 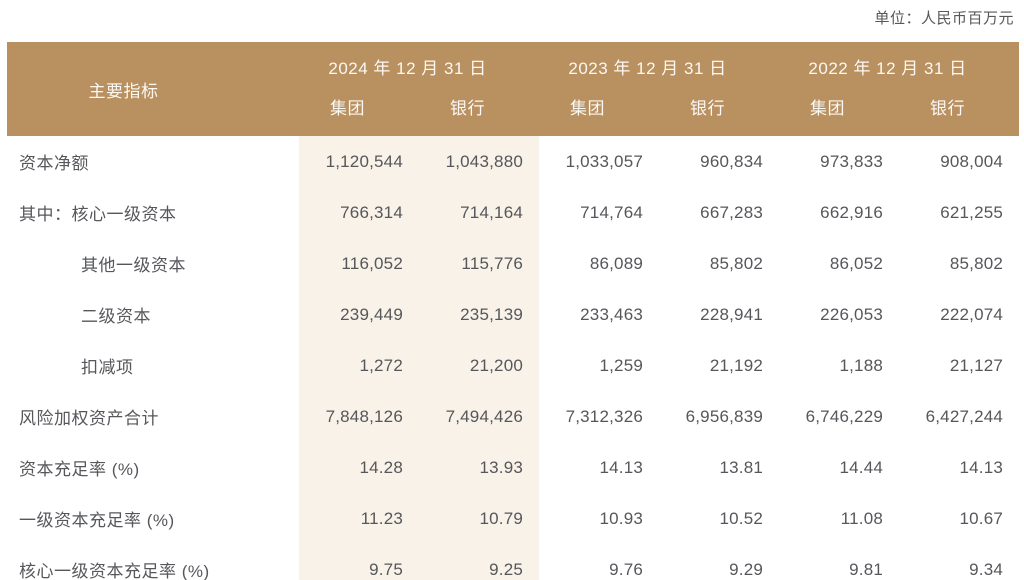 I want to click on value-cell: 714,764, so click(x=612, y=212).